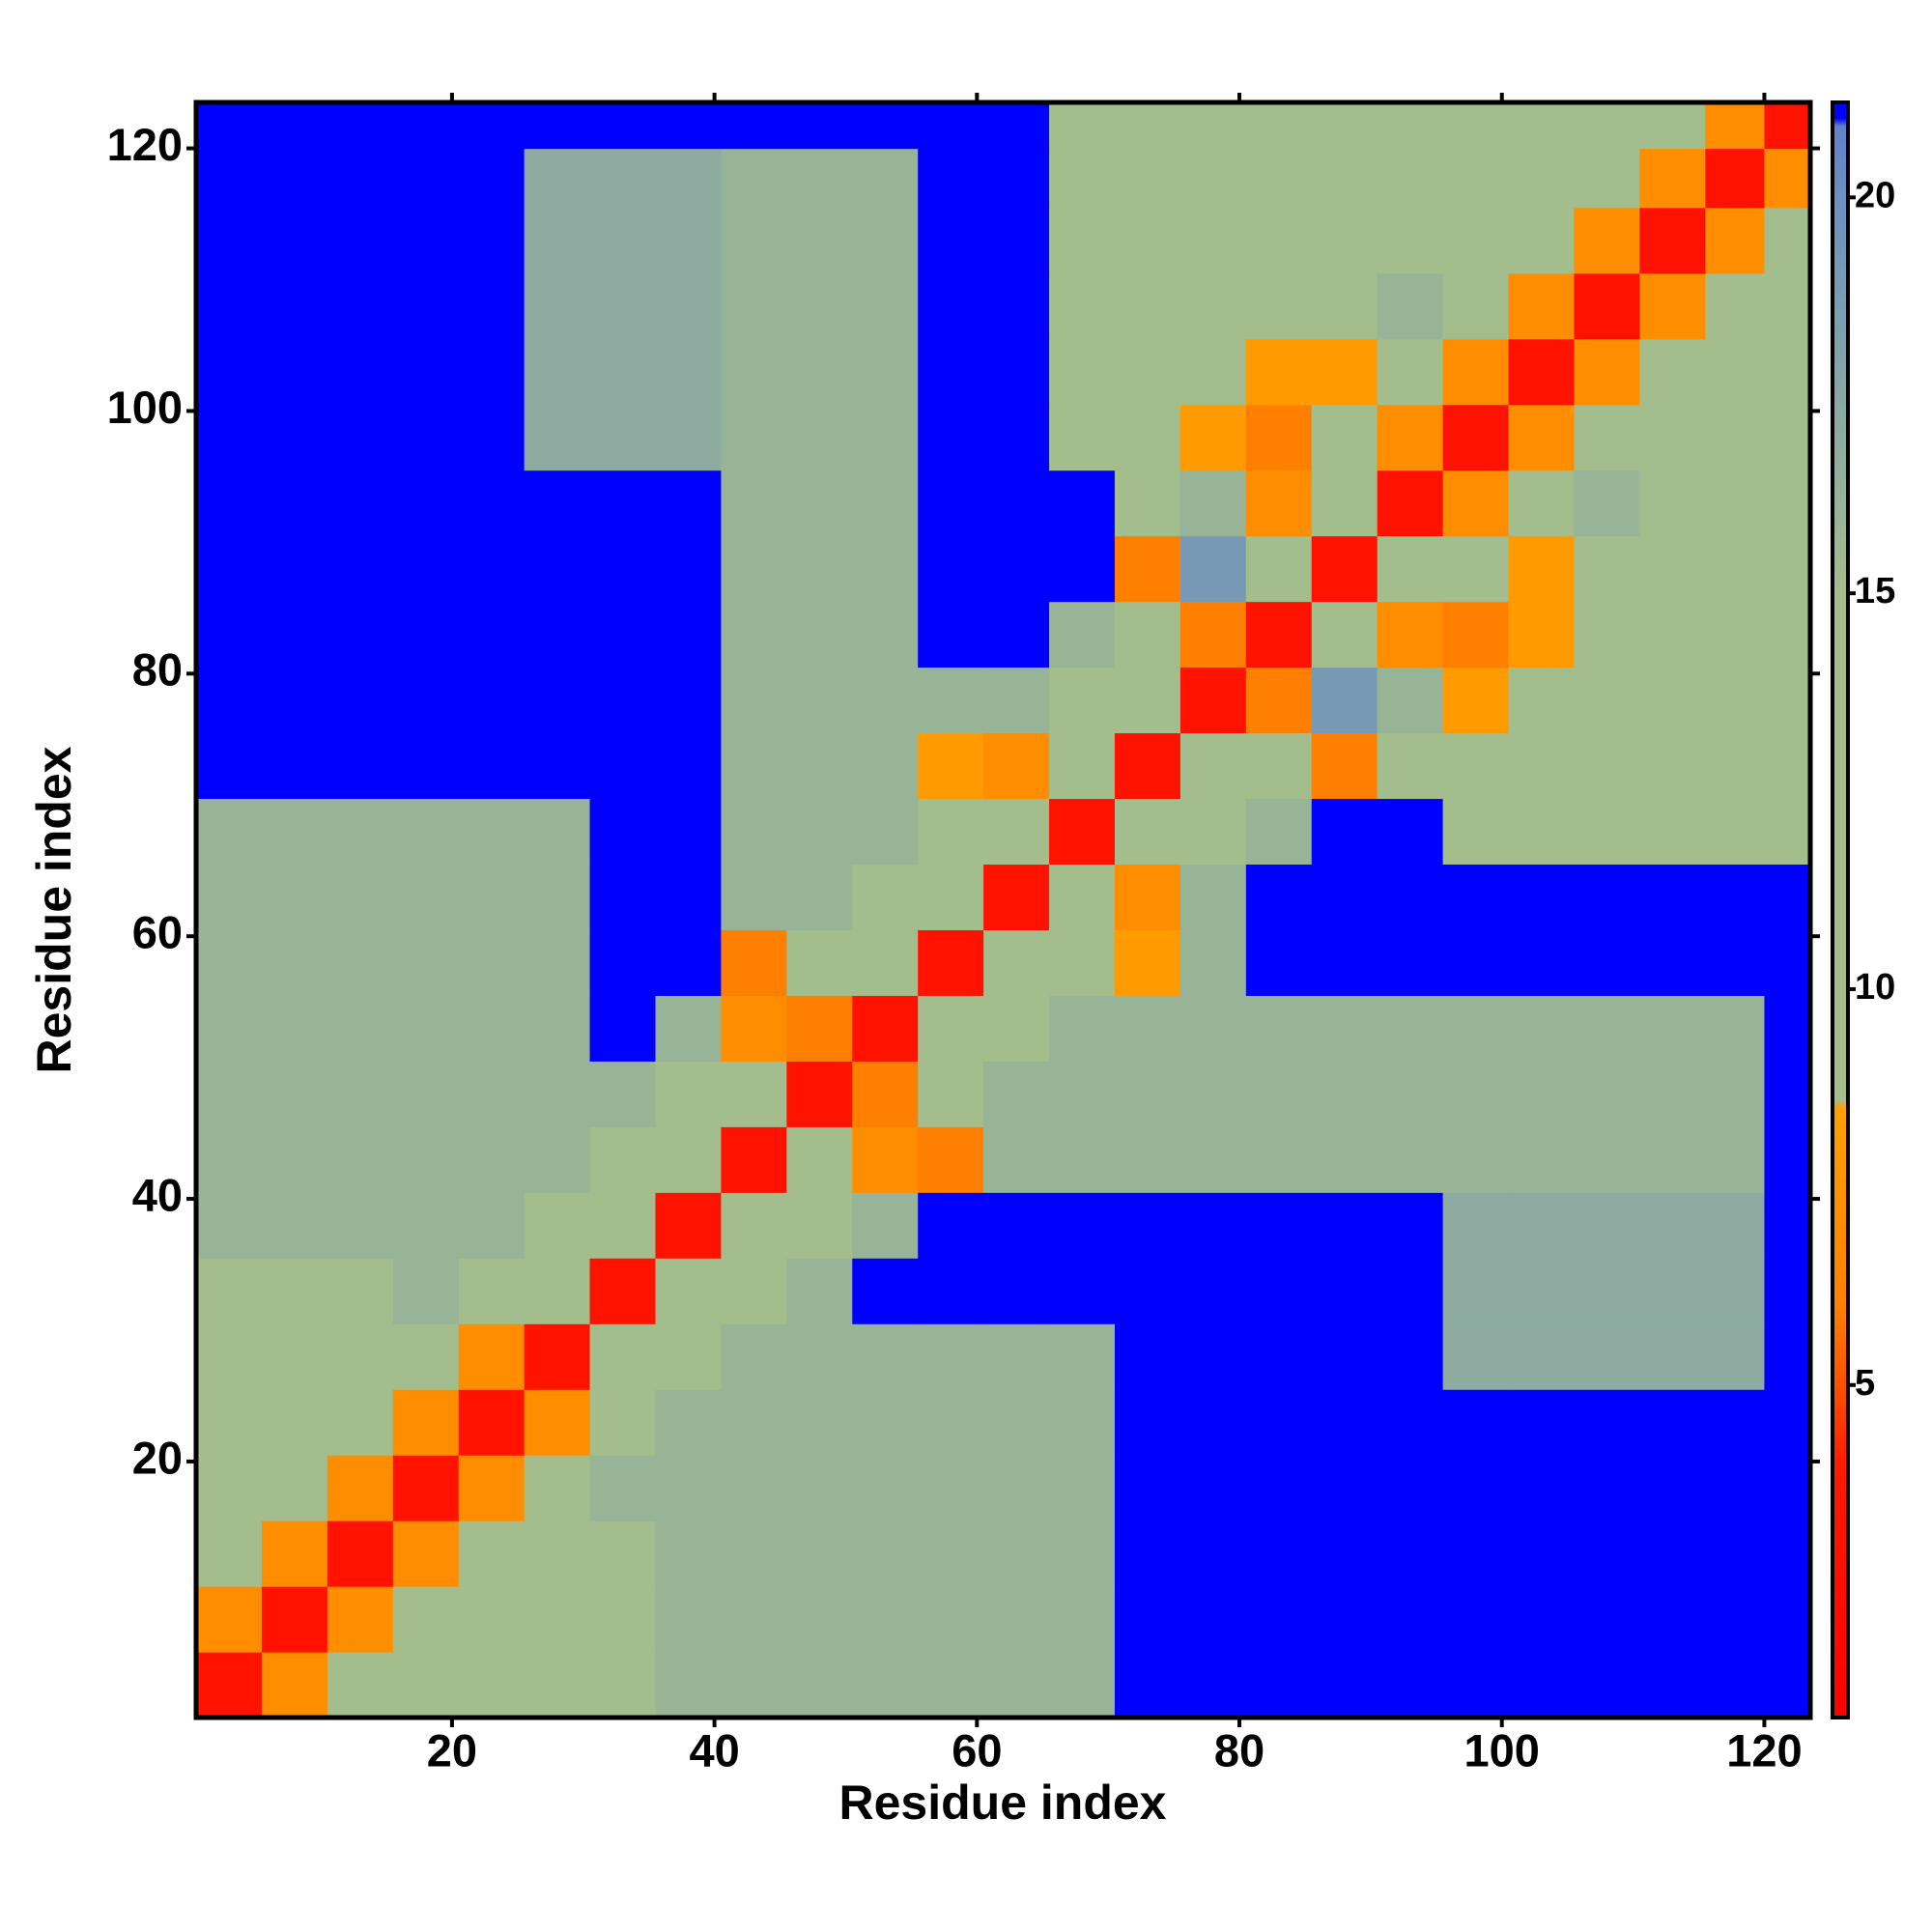 The image size is (1932, 1932). Describe the element at coordinates (1875, 591) in the screenshot. I see `colorbar-tick-label: 15` at that location.